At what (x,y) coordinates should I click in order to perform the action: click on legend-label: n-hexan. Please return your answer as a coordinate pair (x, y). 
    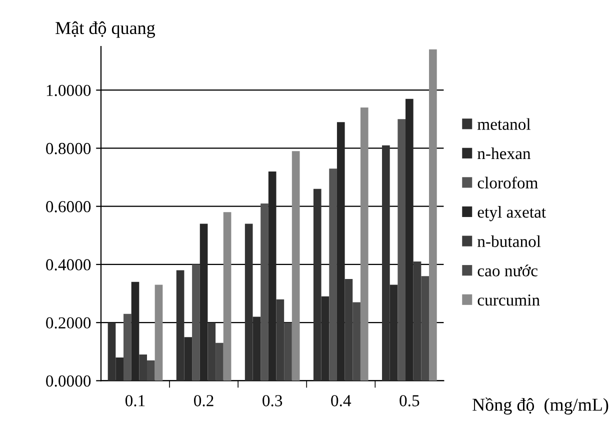
    Looking at the image, I should click on (504, 153).